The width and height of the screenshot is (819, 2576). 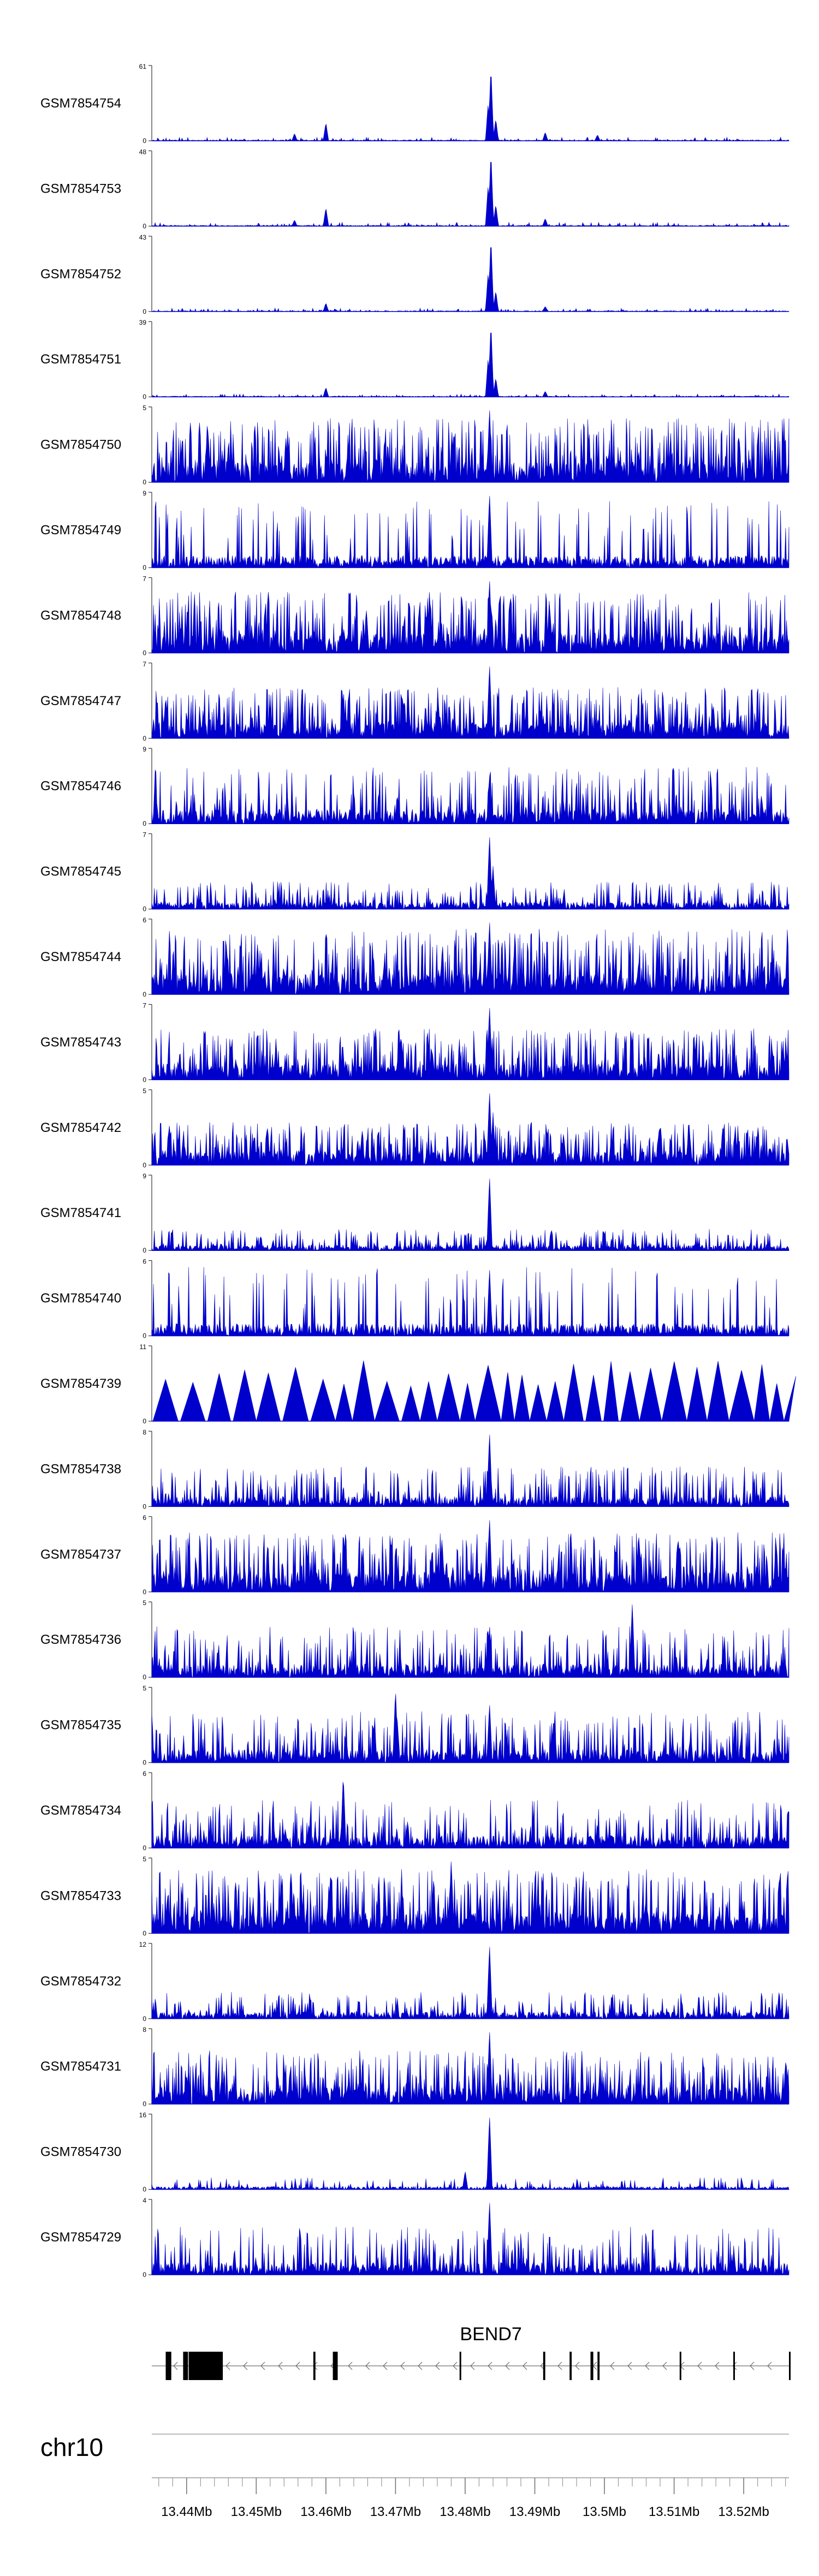 I want to click on track-label: GSM7854753, so click(x=80, y=188).